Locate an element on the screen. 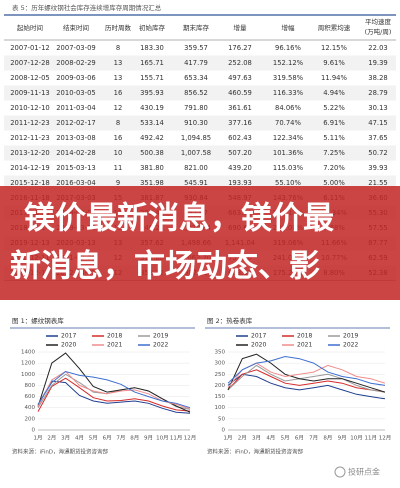 This screenshot has height=488, width=400. x-tick-label: 12月 is located at coordinates (190, 438).